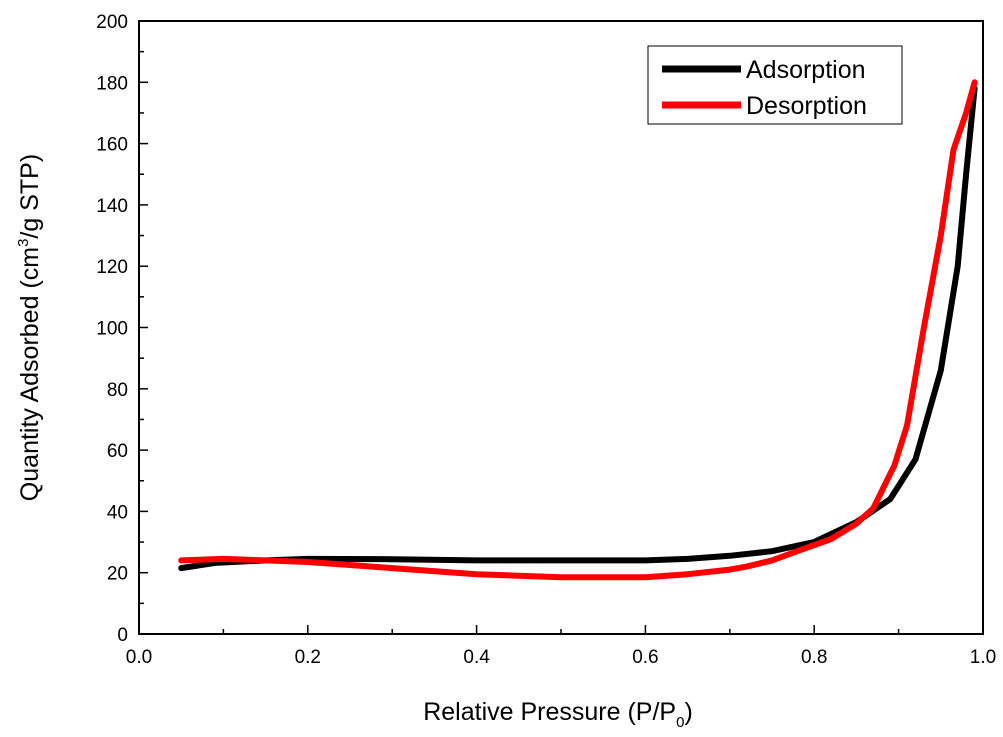 This screenshot has height=737, width=1003. I want to click on legend-box, so click(775, 85).